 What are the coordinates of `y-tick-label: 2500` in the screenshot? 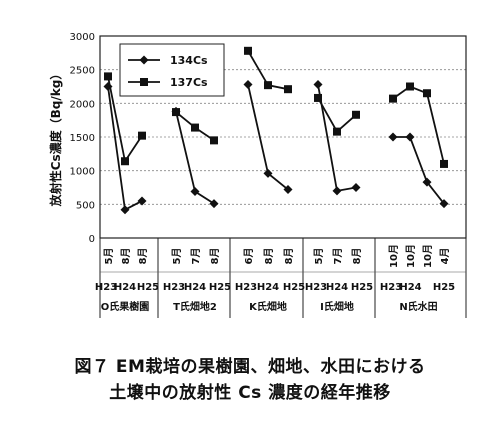 It's located at (82, 71).